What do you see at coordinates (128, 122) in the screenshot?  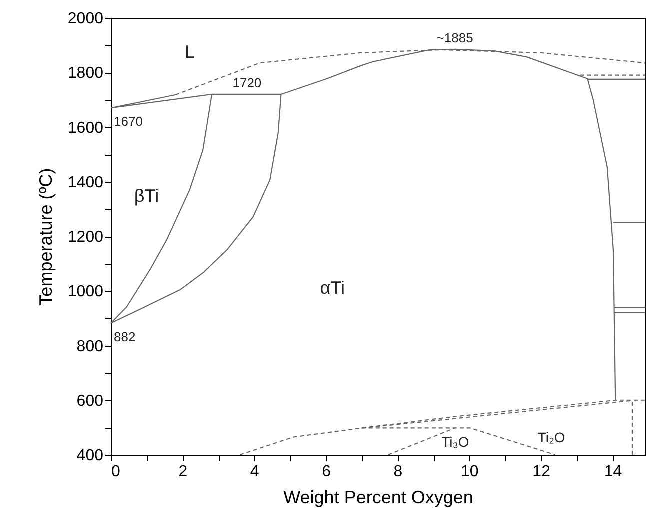 I see `annotation: 1670` at bounding box center [128, 122].